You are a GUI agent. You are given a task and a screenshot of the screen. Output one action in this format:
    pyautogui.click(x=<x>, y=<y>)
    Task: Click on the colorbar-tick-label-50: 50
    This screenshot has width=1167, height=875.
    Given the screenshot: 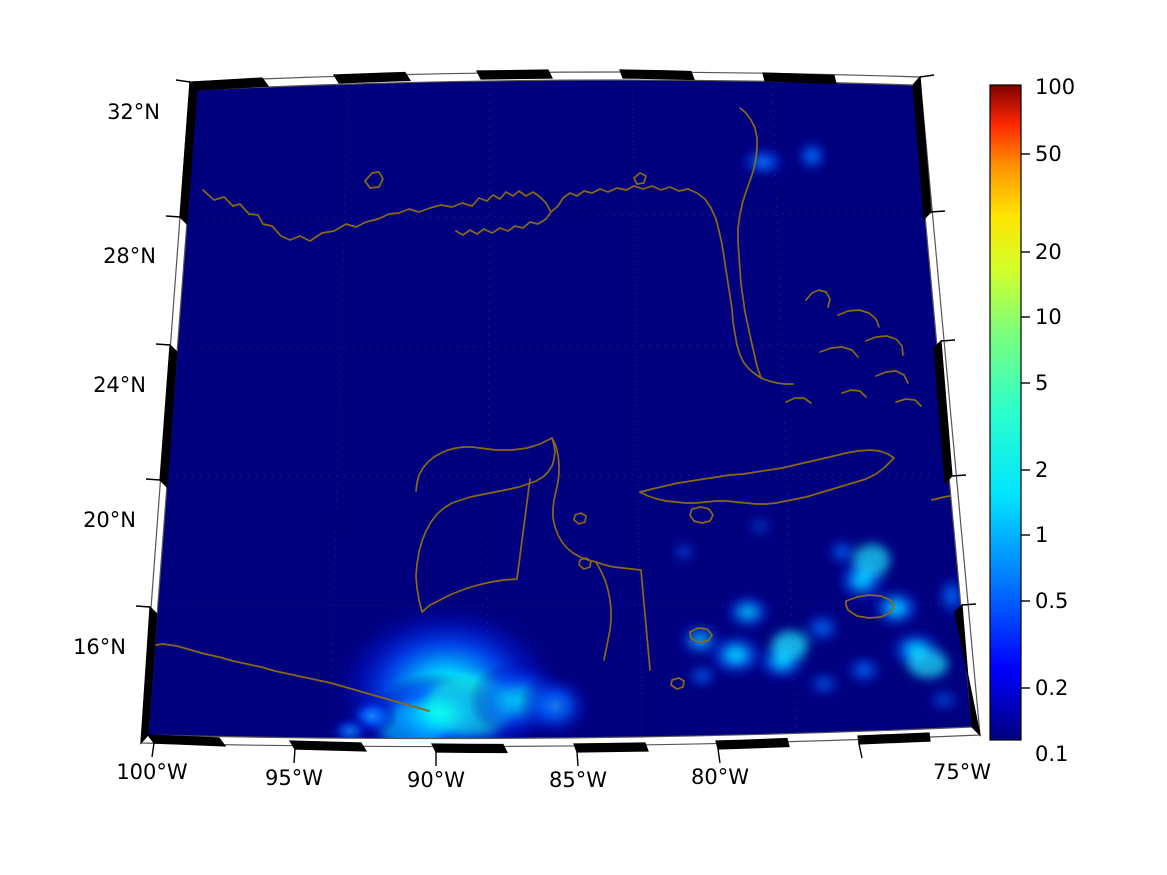 What is the action you would take?
    pyautogui.click(x=1048, y=154)
    